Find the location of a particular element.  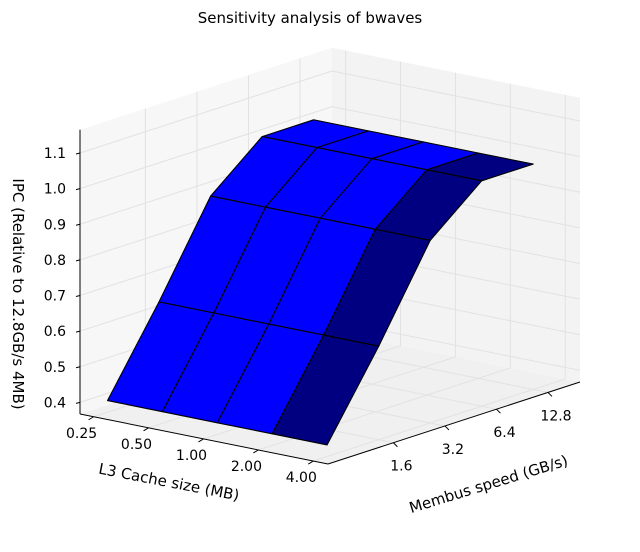

x-axis-label: Membus speed (GB/s) is located at coordinates (488, 483).